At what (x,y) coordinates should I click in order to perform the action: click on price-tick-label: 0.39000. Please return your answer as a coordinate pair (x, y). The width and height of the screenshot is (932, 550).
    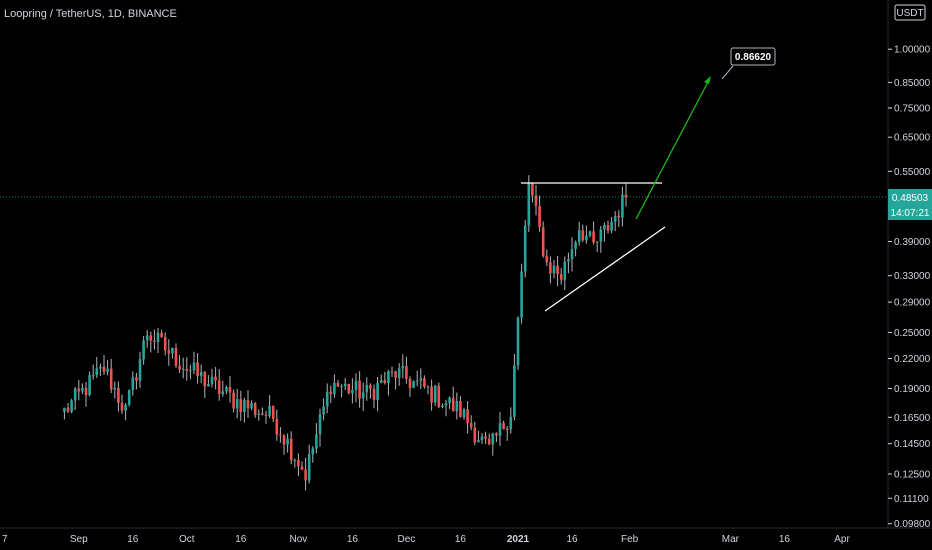
    Looking at the image, I should click on (912, 242).